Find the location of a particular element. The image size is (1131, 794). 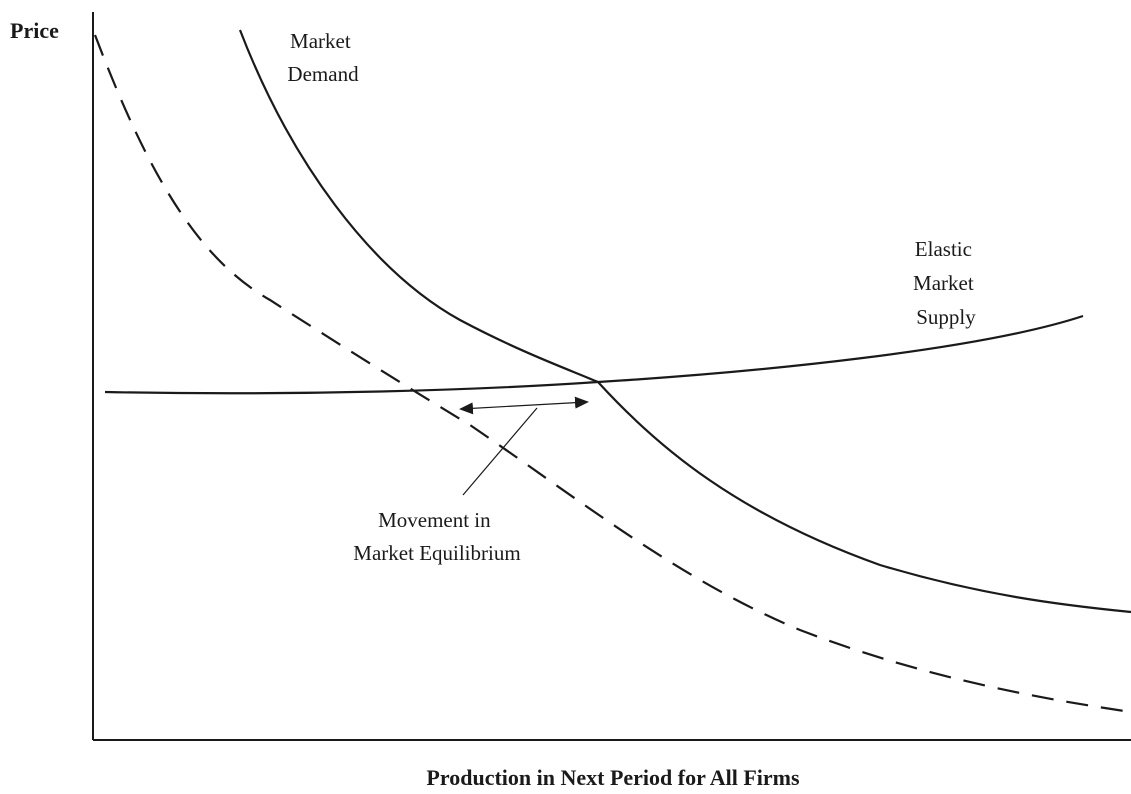

movement-label: Movement in Market Equilibrium is located at coordinates (436, 536).